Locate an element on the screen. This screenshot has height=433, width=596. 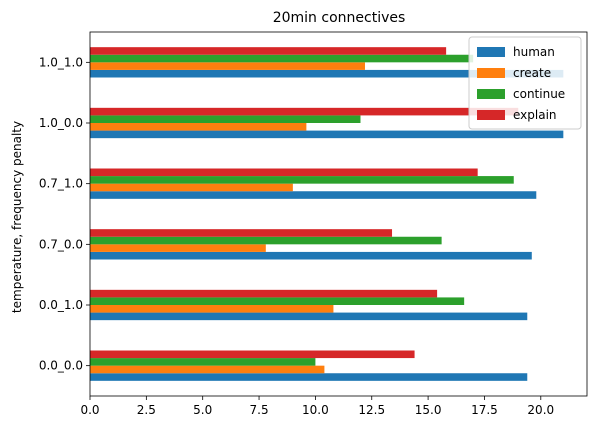
legend-label-create: create is located at coordinates (532, 73).